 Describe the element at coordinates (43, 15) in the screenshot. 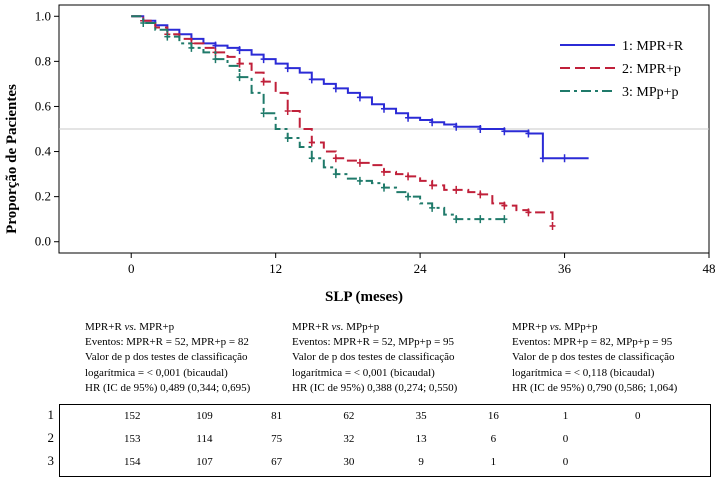

I see `y-tick-label: 1.0` at that location.